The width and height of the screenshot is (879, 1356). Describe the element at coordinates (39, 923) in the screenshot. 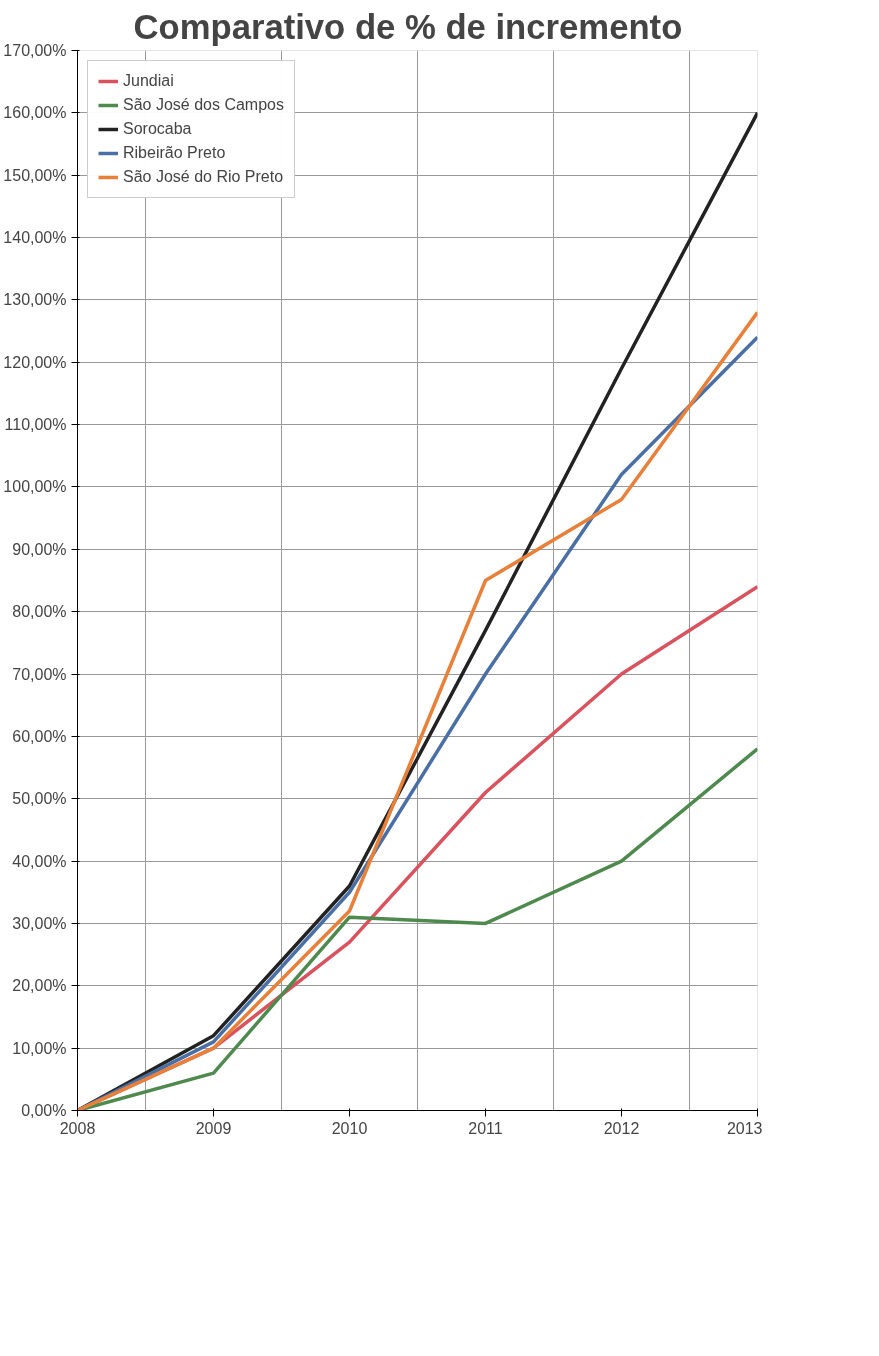

I see `y-tick-label: 30,00%` at that location.